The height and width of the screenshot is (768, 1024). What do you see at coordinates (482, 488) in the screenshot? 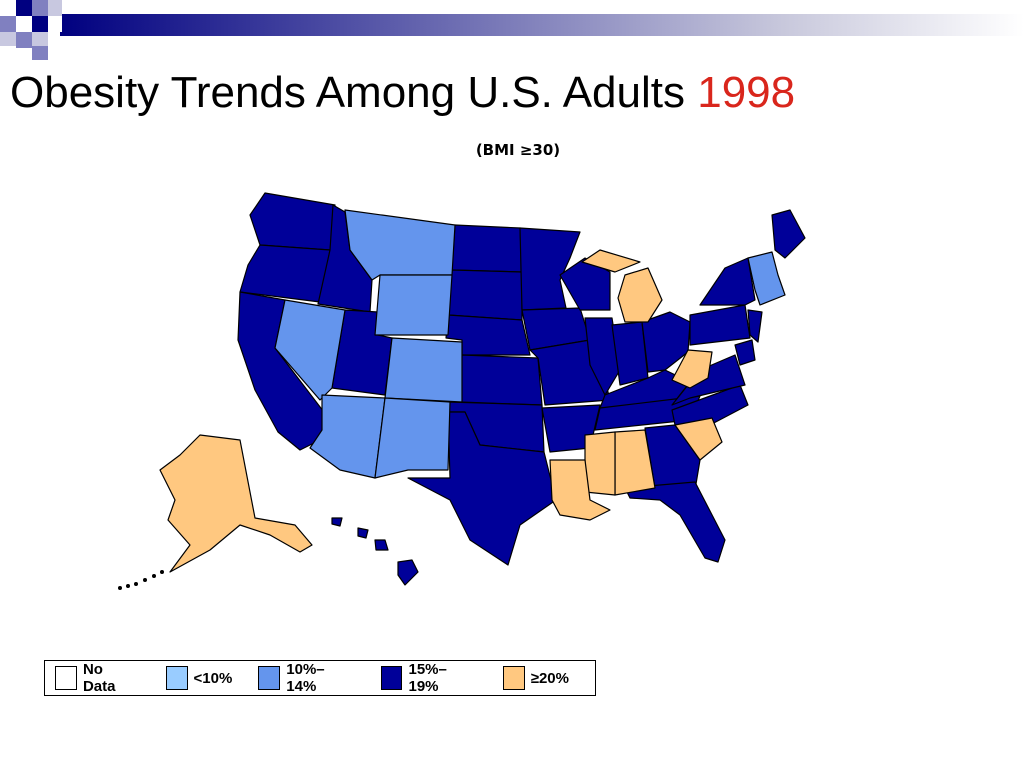
I see `state-texas` at bounding box center [482, 488].